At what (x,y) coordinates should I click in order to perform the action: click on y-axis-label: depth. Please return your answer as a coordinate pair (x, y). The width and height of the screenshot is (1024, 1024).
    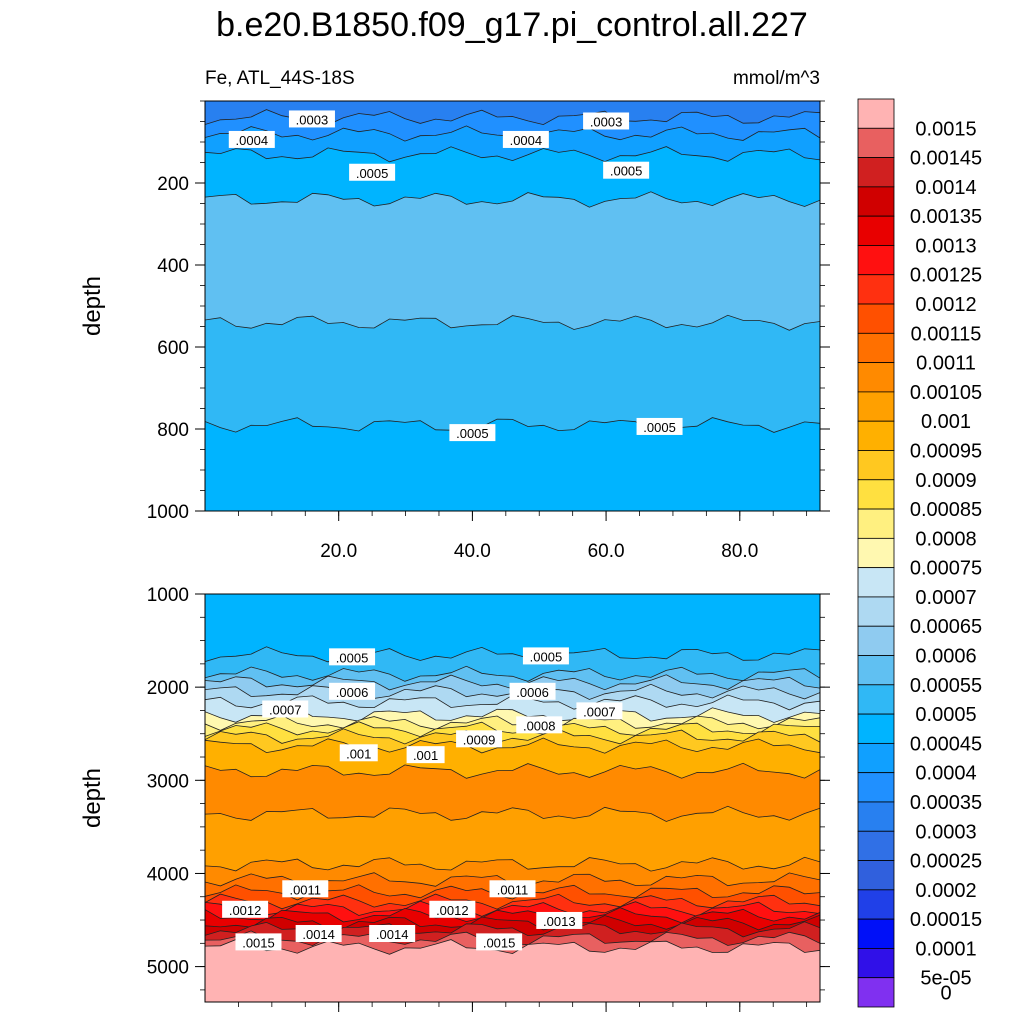
    Looking at the image, I should click on (92, 798).